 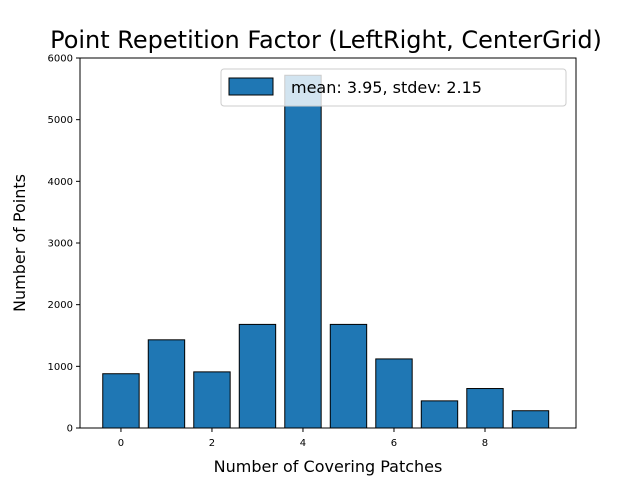 What do you see at coordinates (303, 443) in the screenshot?
I see `x-tick-label: 4` at bounding box center [303, 443].